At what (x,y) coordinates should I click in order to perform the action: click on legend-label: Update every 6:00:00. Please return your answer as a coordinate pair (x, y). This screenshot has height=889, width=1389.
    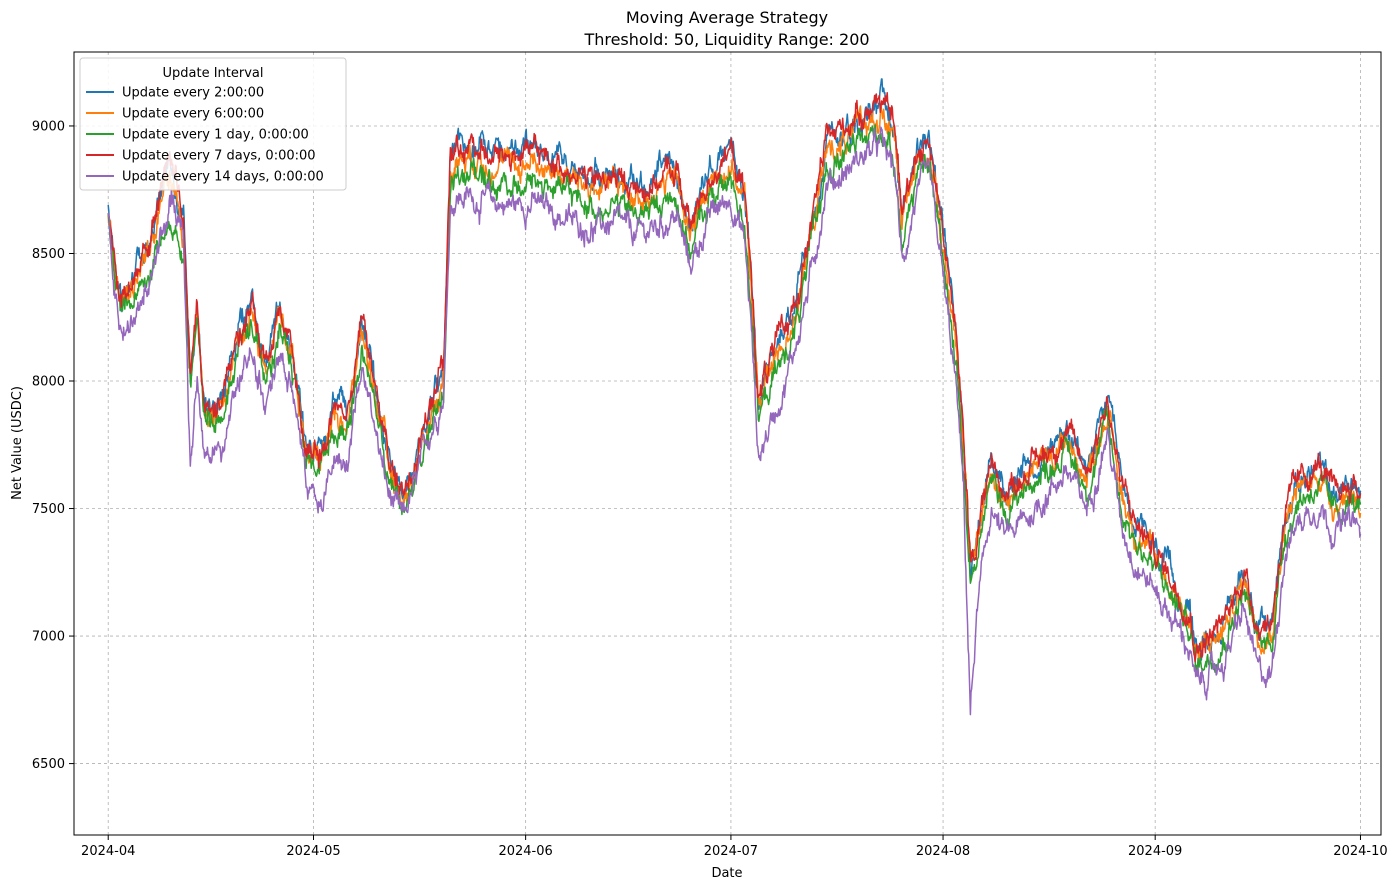
    Looking at the image, I should click on (193, 114).